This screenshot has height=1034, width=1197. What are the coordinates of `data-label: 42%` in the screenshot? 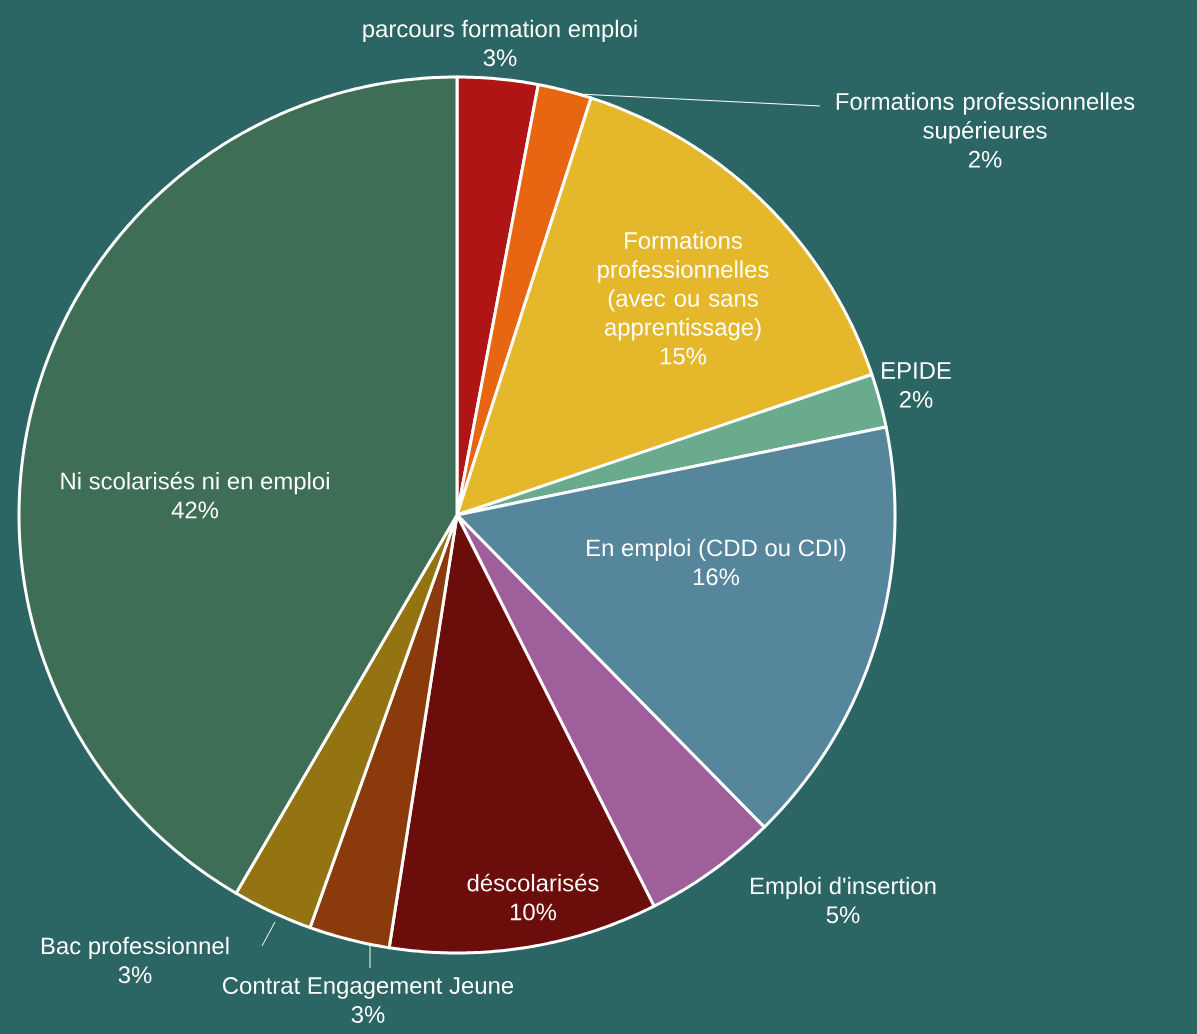 It's located at (195, 510).